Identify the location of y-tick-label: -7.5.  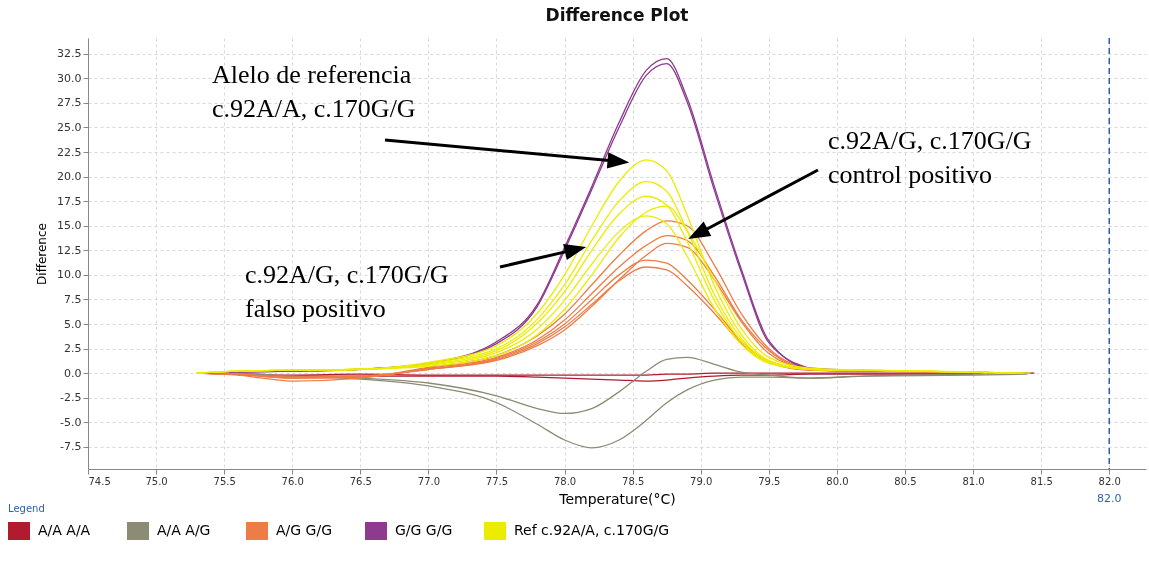
(71, 447).